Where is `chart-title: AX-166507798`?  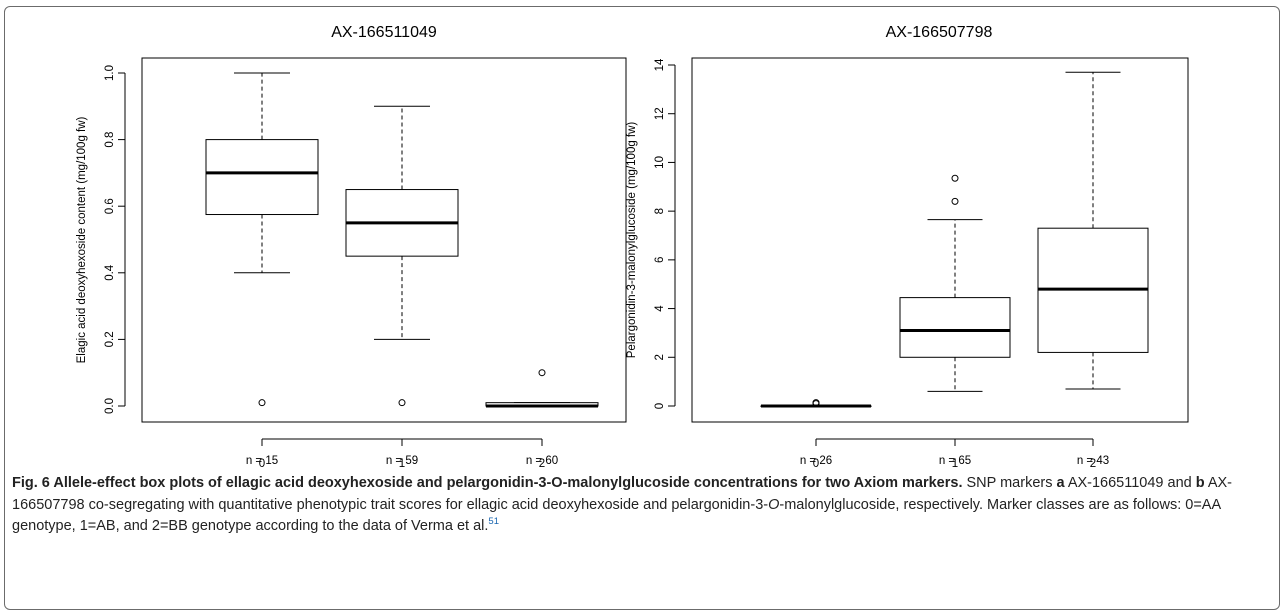 chart-title: AX-166507798 is located at coordinates (939, 32).